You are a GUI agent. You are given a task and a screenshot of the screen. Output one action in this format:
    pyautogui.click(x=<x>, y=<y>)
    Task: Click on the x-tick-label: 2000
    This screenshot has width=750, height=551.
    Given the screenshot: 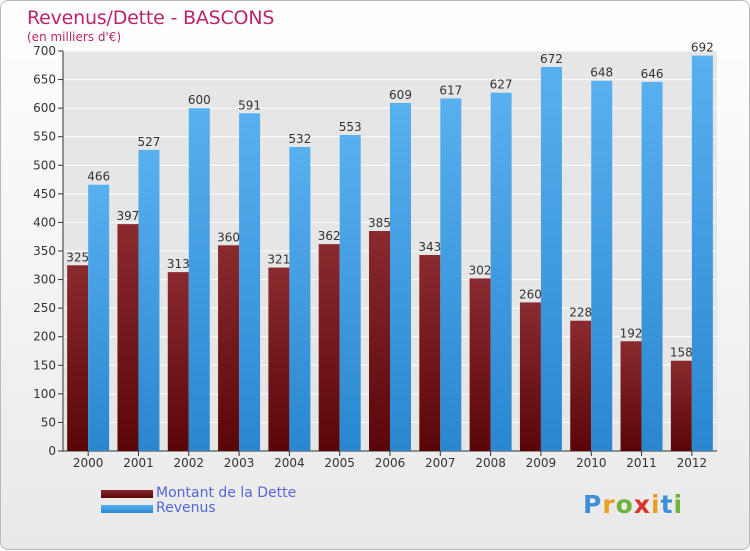 What is the action you would take?
    pyautogui.click(x=88, y=463)
    